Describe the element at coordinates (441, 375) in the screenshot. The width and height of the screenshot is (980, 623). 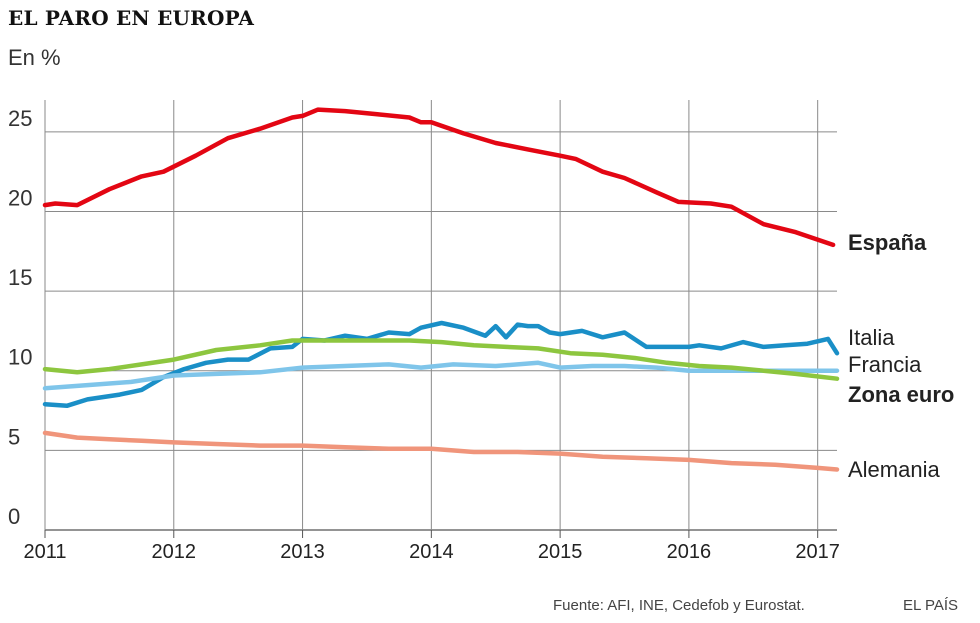
I see `series-line-francia` at that location.